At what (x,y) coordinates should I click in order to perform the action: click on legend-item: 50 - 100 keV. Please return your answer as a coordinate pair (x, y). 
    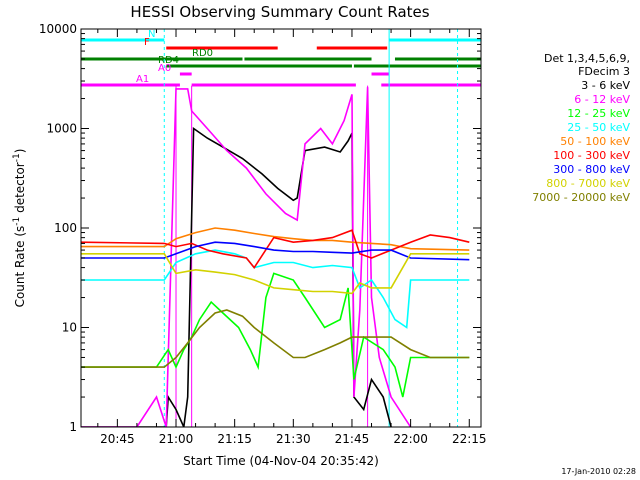
    Looking at the image, I should click on (555, 142).